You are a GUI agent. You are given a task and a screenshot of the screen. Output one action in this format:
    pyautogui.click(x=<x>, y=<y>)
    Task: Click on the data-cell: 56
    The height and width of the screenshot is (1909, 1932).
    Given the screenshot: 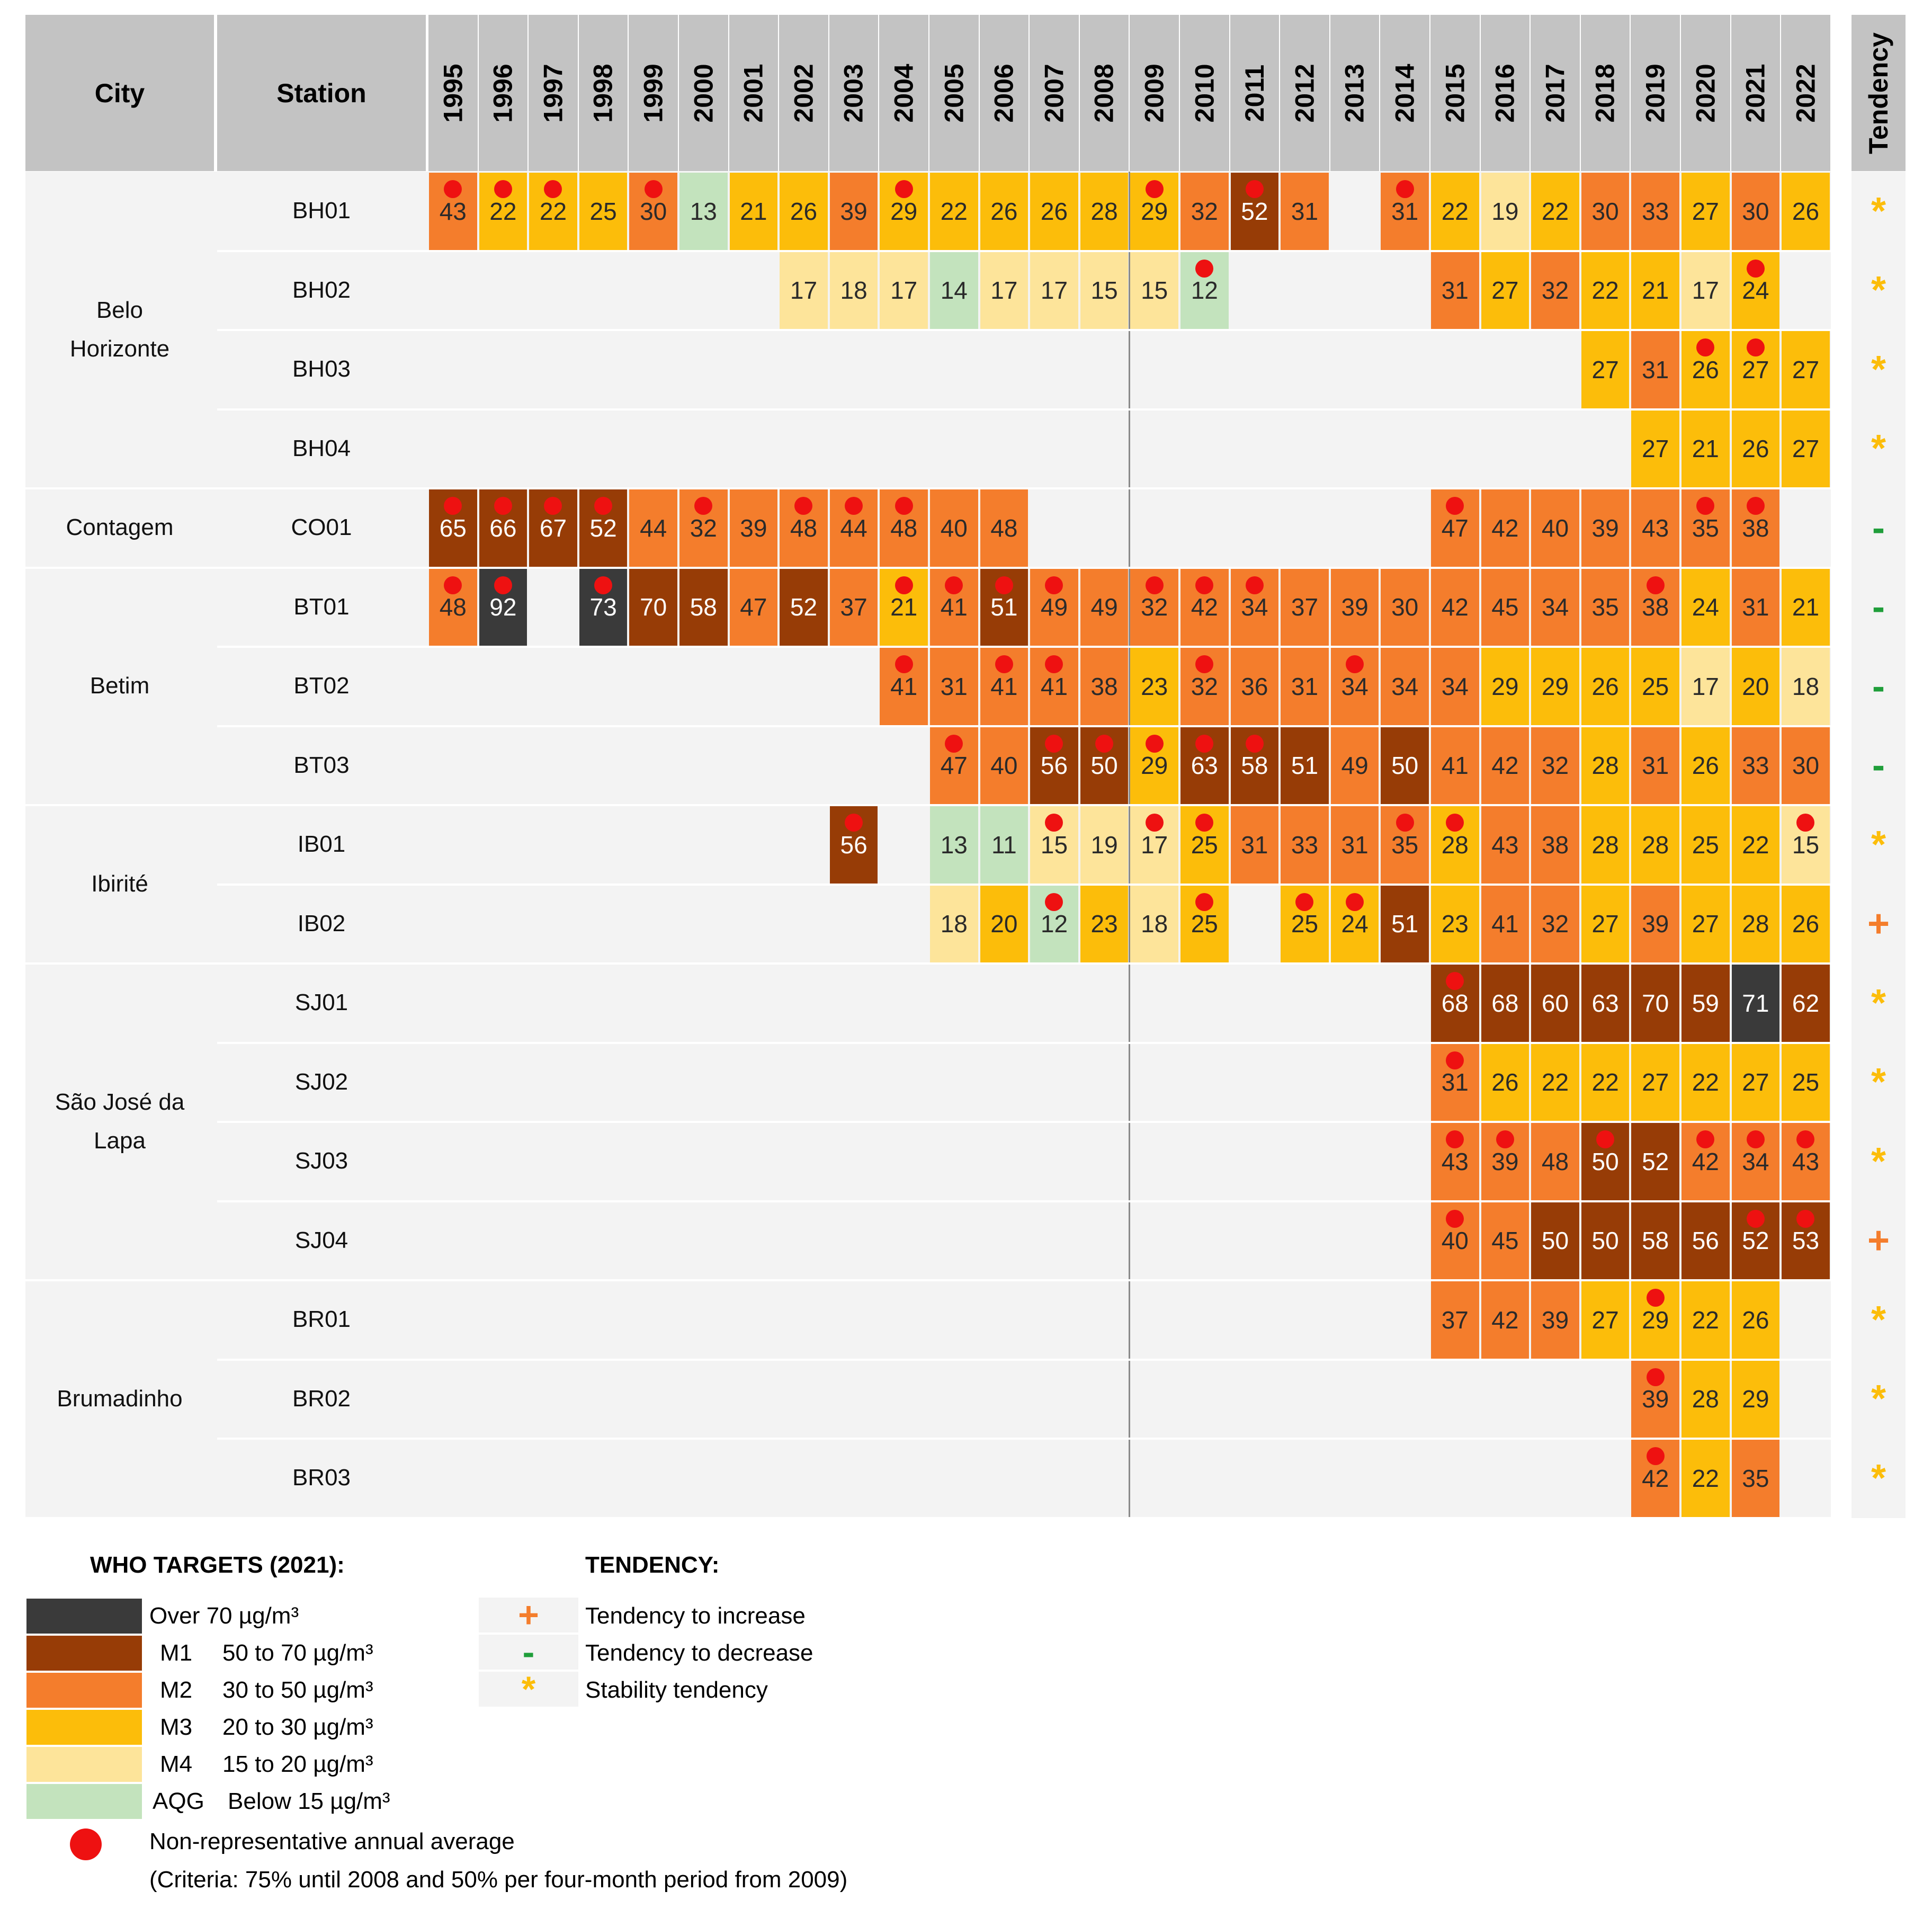 What is the action you would take?
    pyautogui.click(x=853, y=845)
    